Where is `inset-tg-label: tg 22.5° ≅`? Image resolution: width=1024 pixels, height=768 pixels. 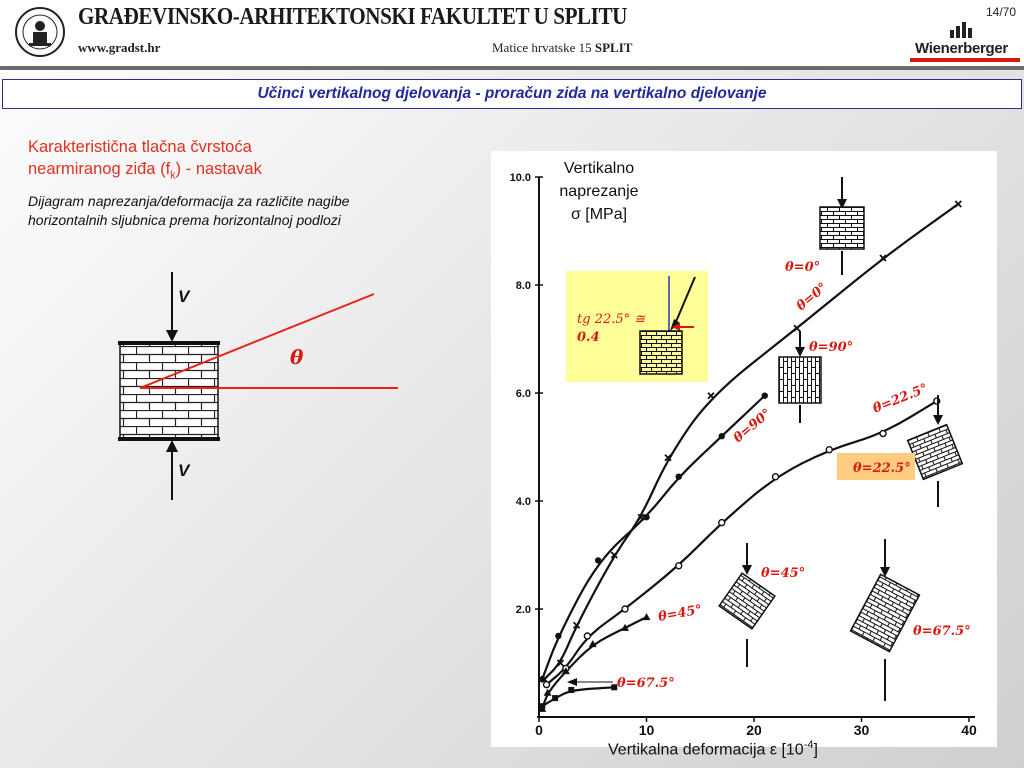
inset-tg-label: tg 22.5° ≅ is located at coordinates (611, 319).